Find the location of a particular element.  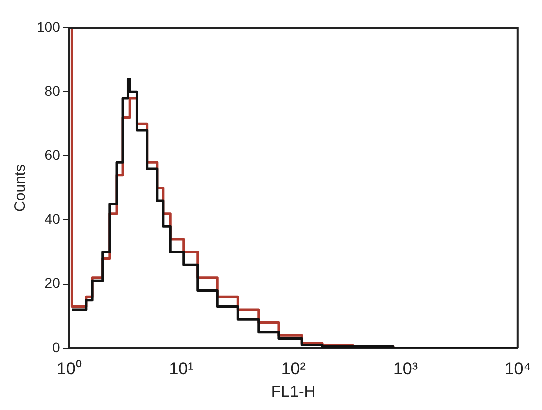

x-axis-title: FL1-H is located at coordinates (293, 392).